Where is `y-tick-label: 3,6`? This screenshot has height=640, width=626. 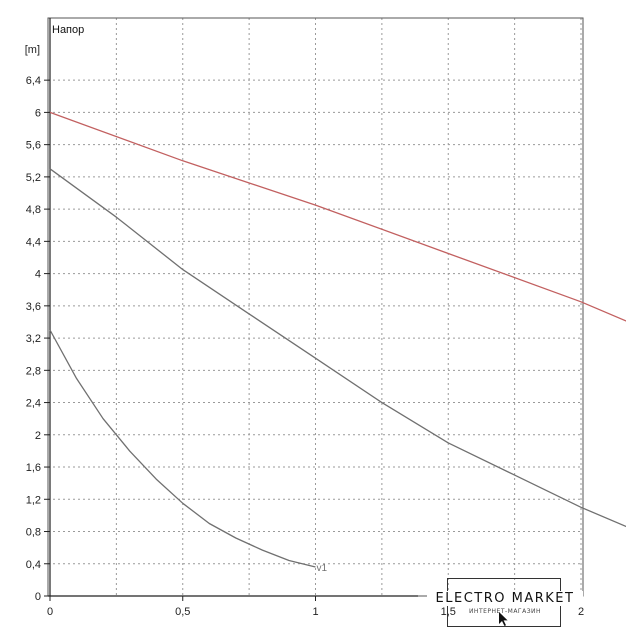 y-tick-label: 3,6 is located at coordinates (33, 307).